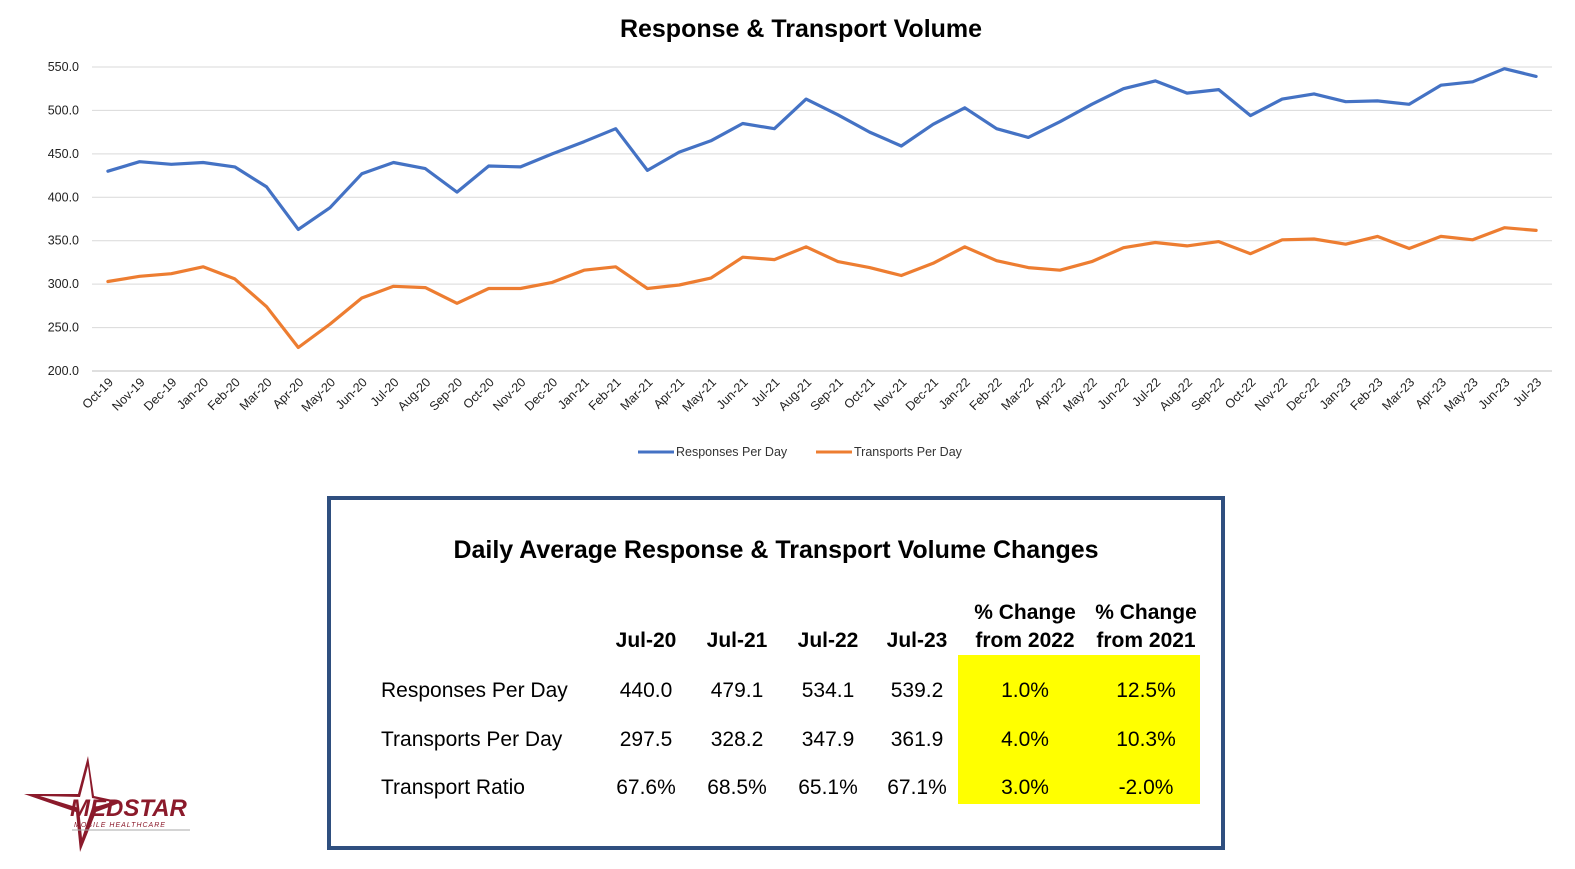  What do you see at coordinates (256, 394) in the screenshot?
I see `x-tick-label: Mar-20` at bounding box center [256, 394].